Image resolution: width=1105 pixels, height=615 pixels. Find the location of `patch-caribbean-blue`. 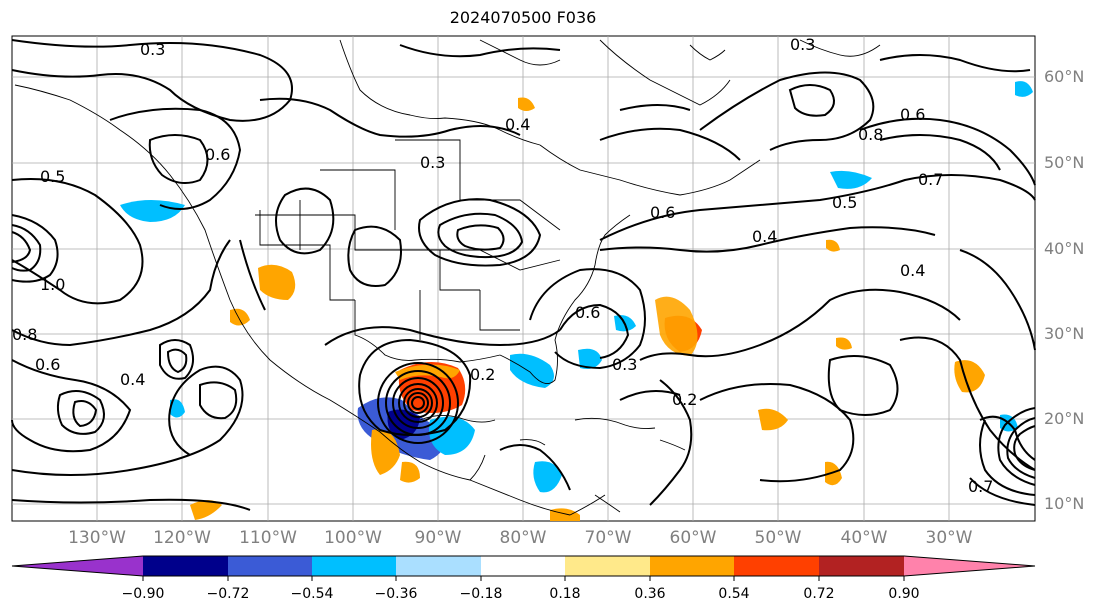

patch-caribbean-blue is located at coordinates (547, 477).